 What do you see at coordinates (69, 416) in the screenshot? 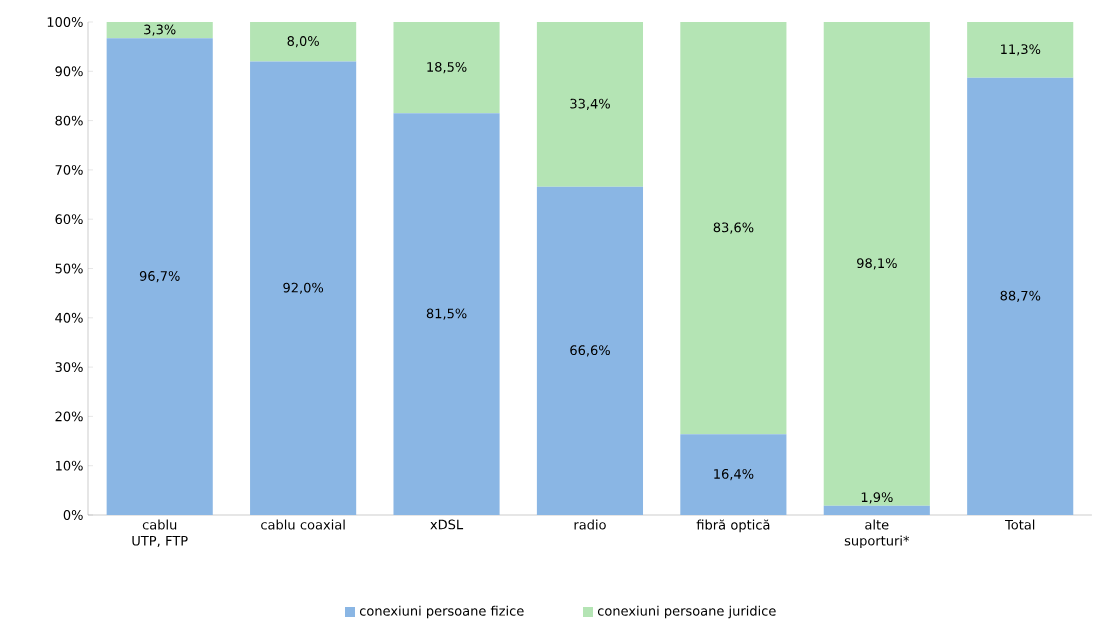
I see `y-tick-label: 20%` at bounding box center [69, 416].